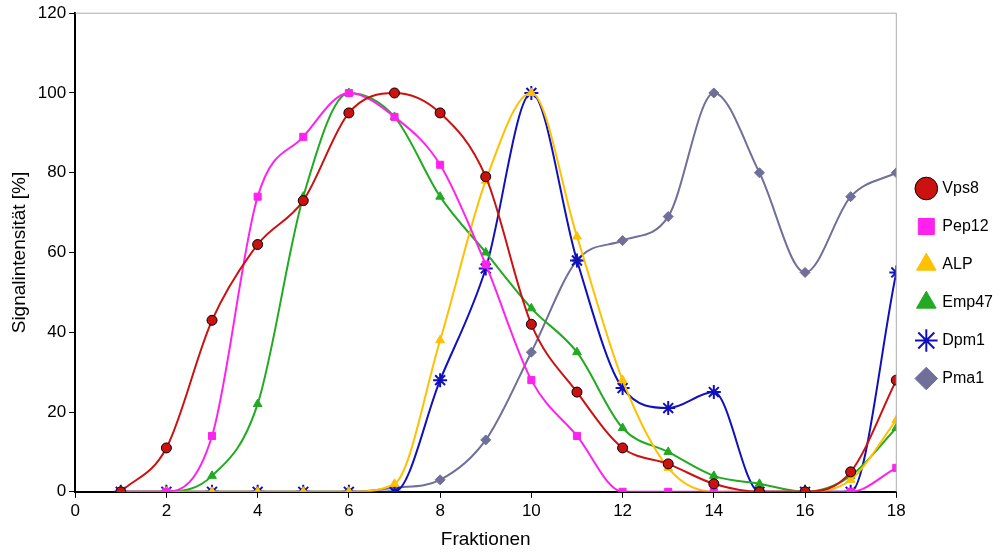 This screenshot has height=559, width=1003. I want to click on legend-label: Pma1, so click(963, 377).